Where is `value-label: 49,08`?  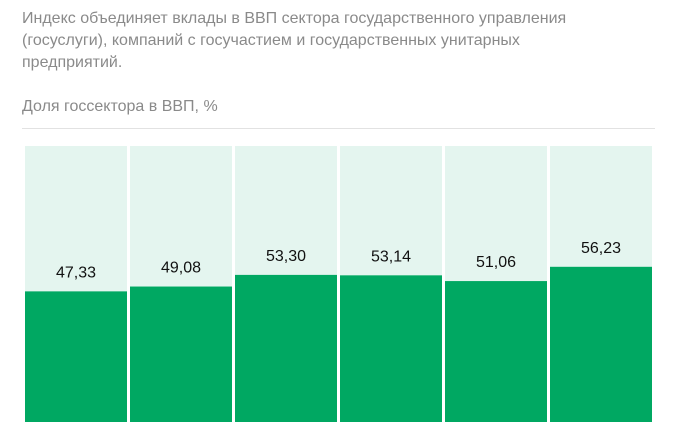
value-label: 49,08 is located at coordinates (181, 268).